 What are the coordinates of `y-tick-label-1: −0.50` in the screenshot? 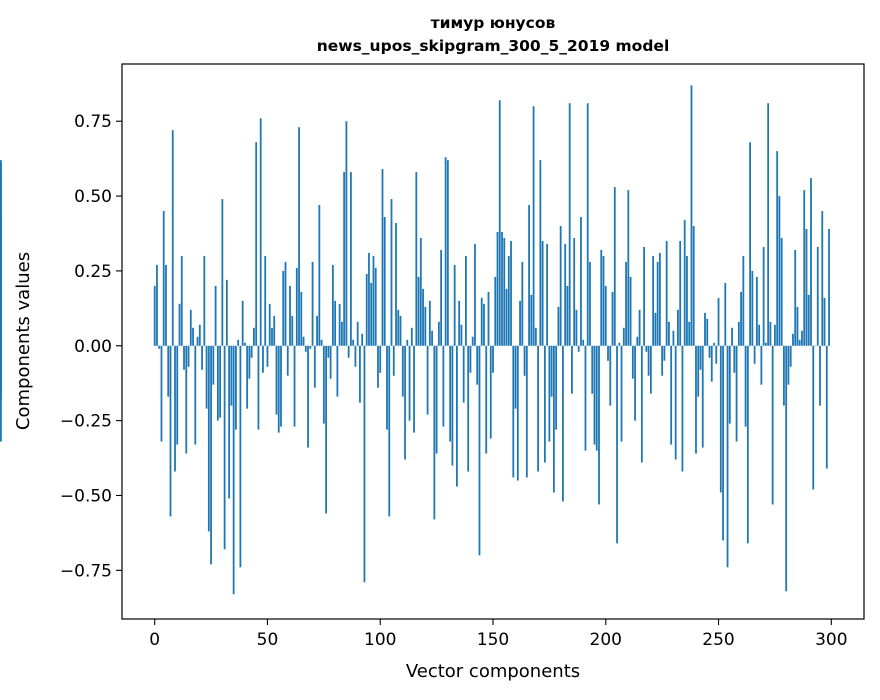 It's located at (86, 496).